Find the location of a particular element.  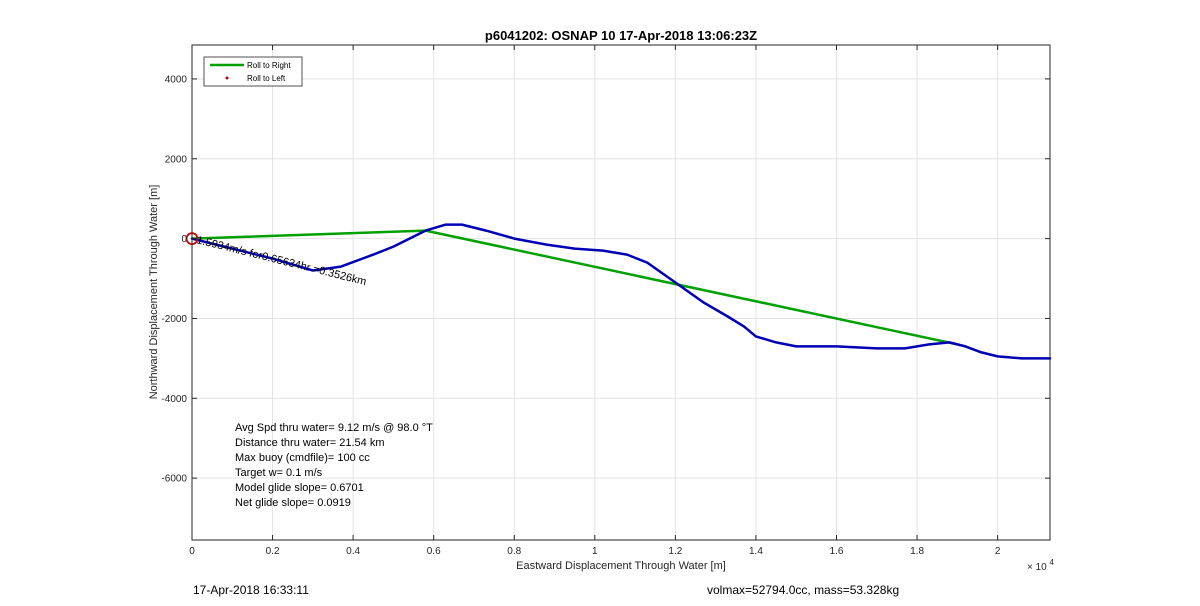

x-tick-label: 2 is located at coordinates (998, 551).